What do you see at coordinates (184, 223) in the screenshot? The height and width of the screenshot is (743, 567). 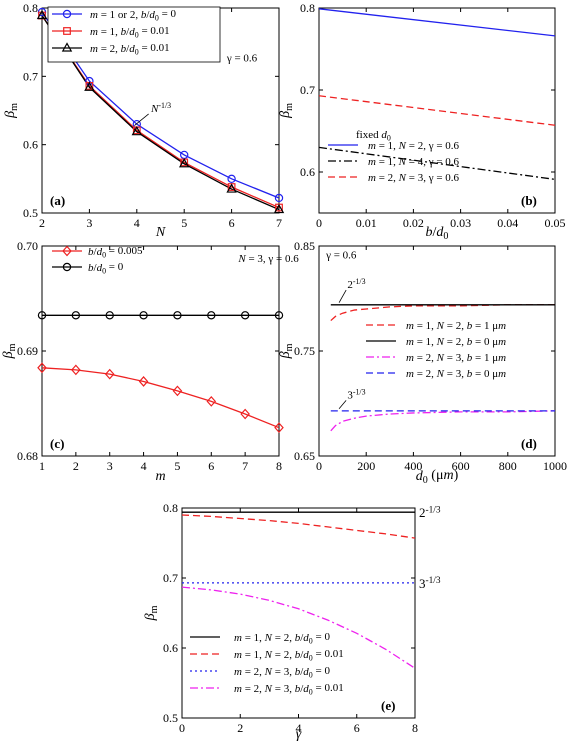 I see `x-tick-label: 5` at bounding box center [184, 223].